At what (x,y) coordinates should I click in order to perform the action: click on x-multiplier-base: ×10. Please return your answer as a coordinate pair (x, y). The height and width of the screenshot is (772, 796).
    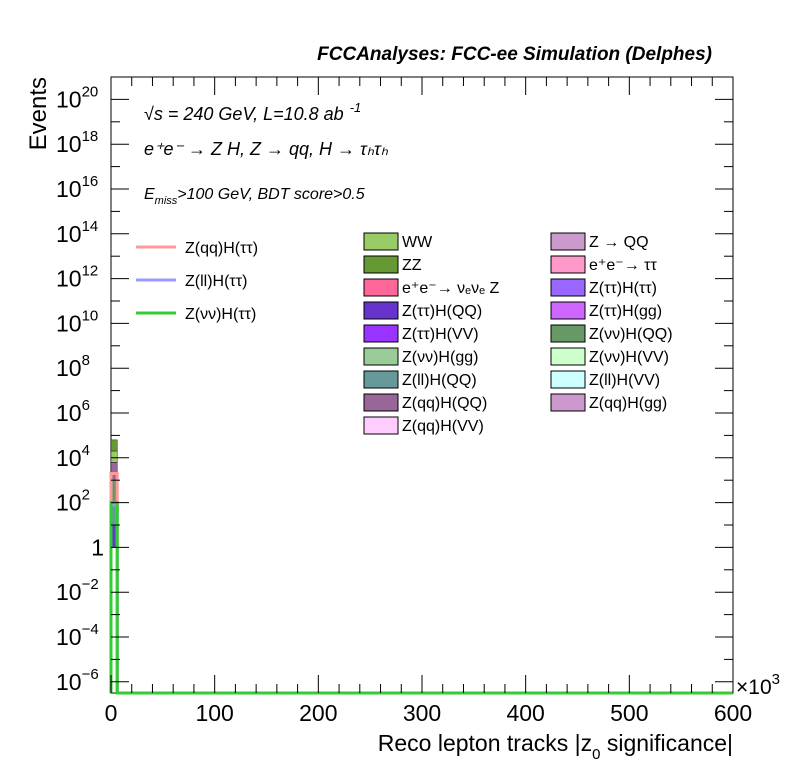
    Looking at the image, I should click on (754, 687).